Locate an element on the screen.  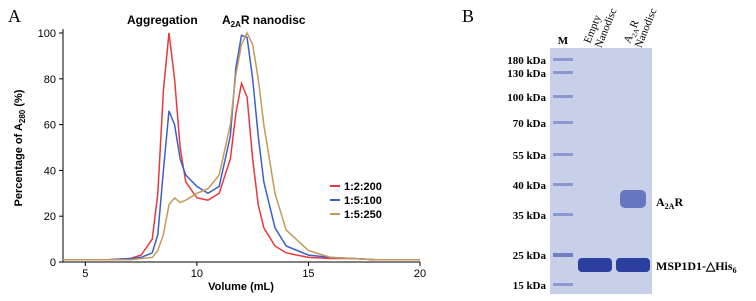
marker-label: 25 kDa is located at coordinates (530, 256).